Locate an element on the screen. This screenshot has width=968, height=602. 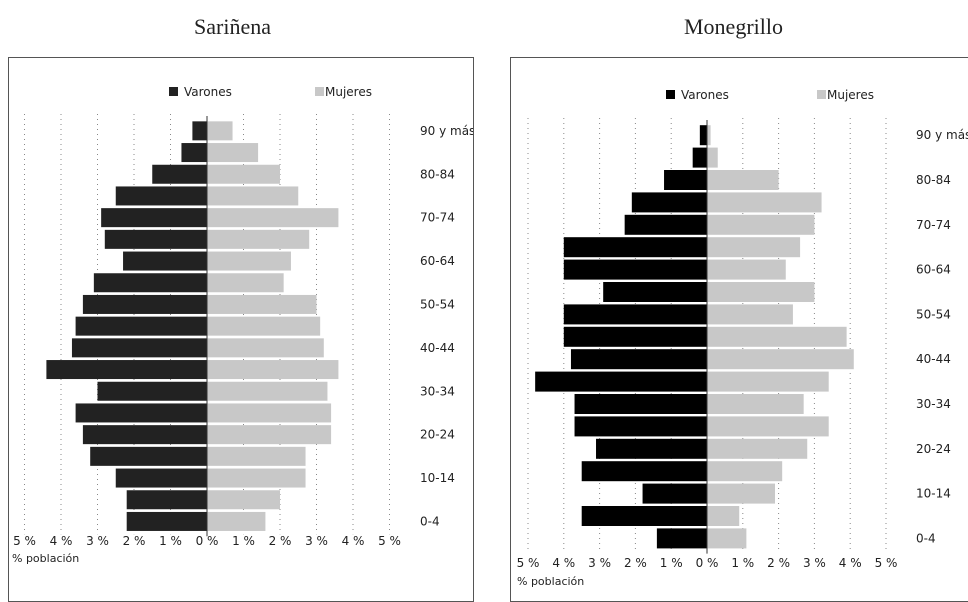
bar-mujeres-90 y más is located at coordinates (709, 135).